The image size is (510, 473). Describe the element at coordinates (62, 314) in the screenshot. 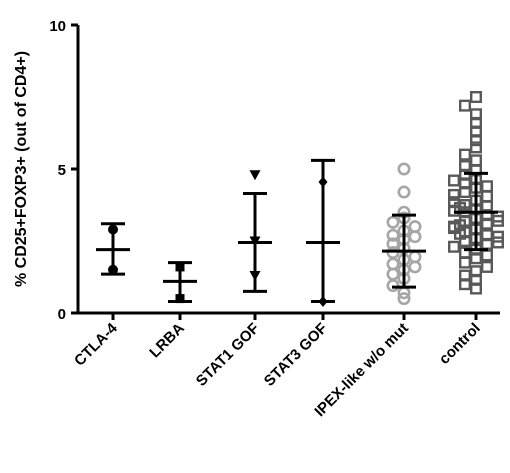

I see `y-tick-label-0: 0` at that location.